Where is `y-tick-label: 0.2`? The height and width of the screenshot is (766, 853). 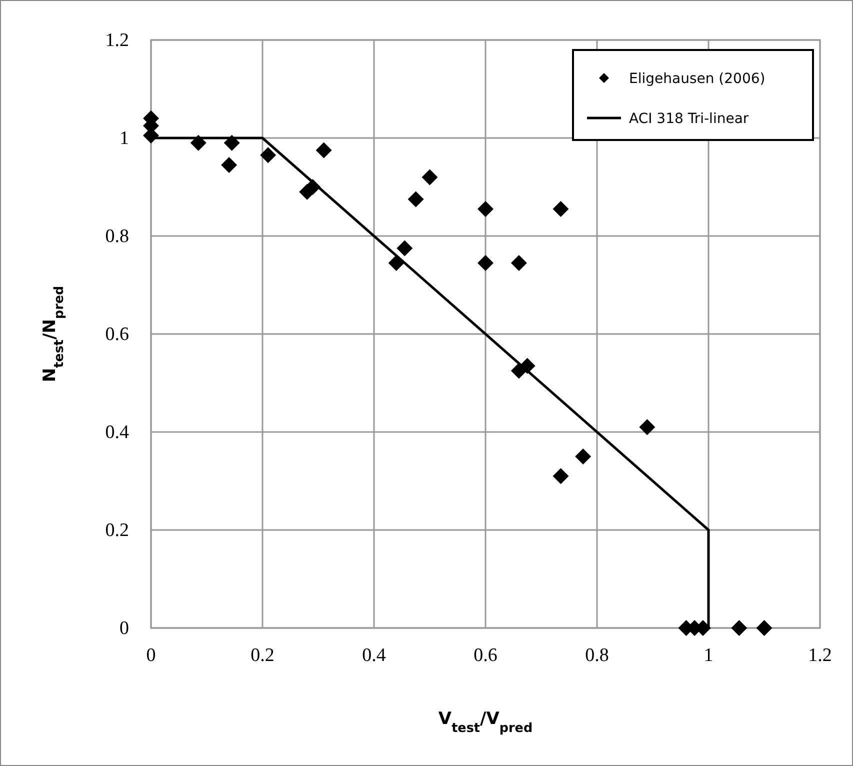 y-tick-label: 0.2 is located at coordinates (117, 530).